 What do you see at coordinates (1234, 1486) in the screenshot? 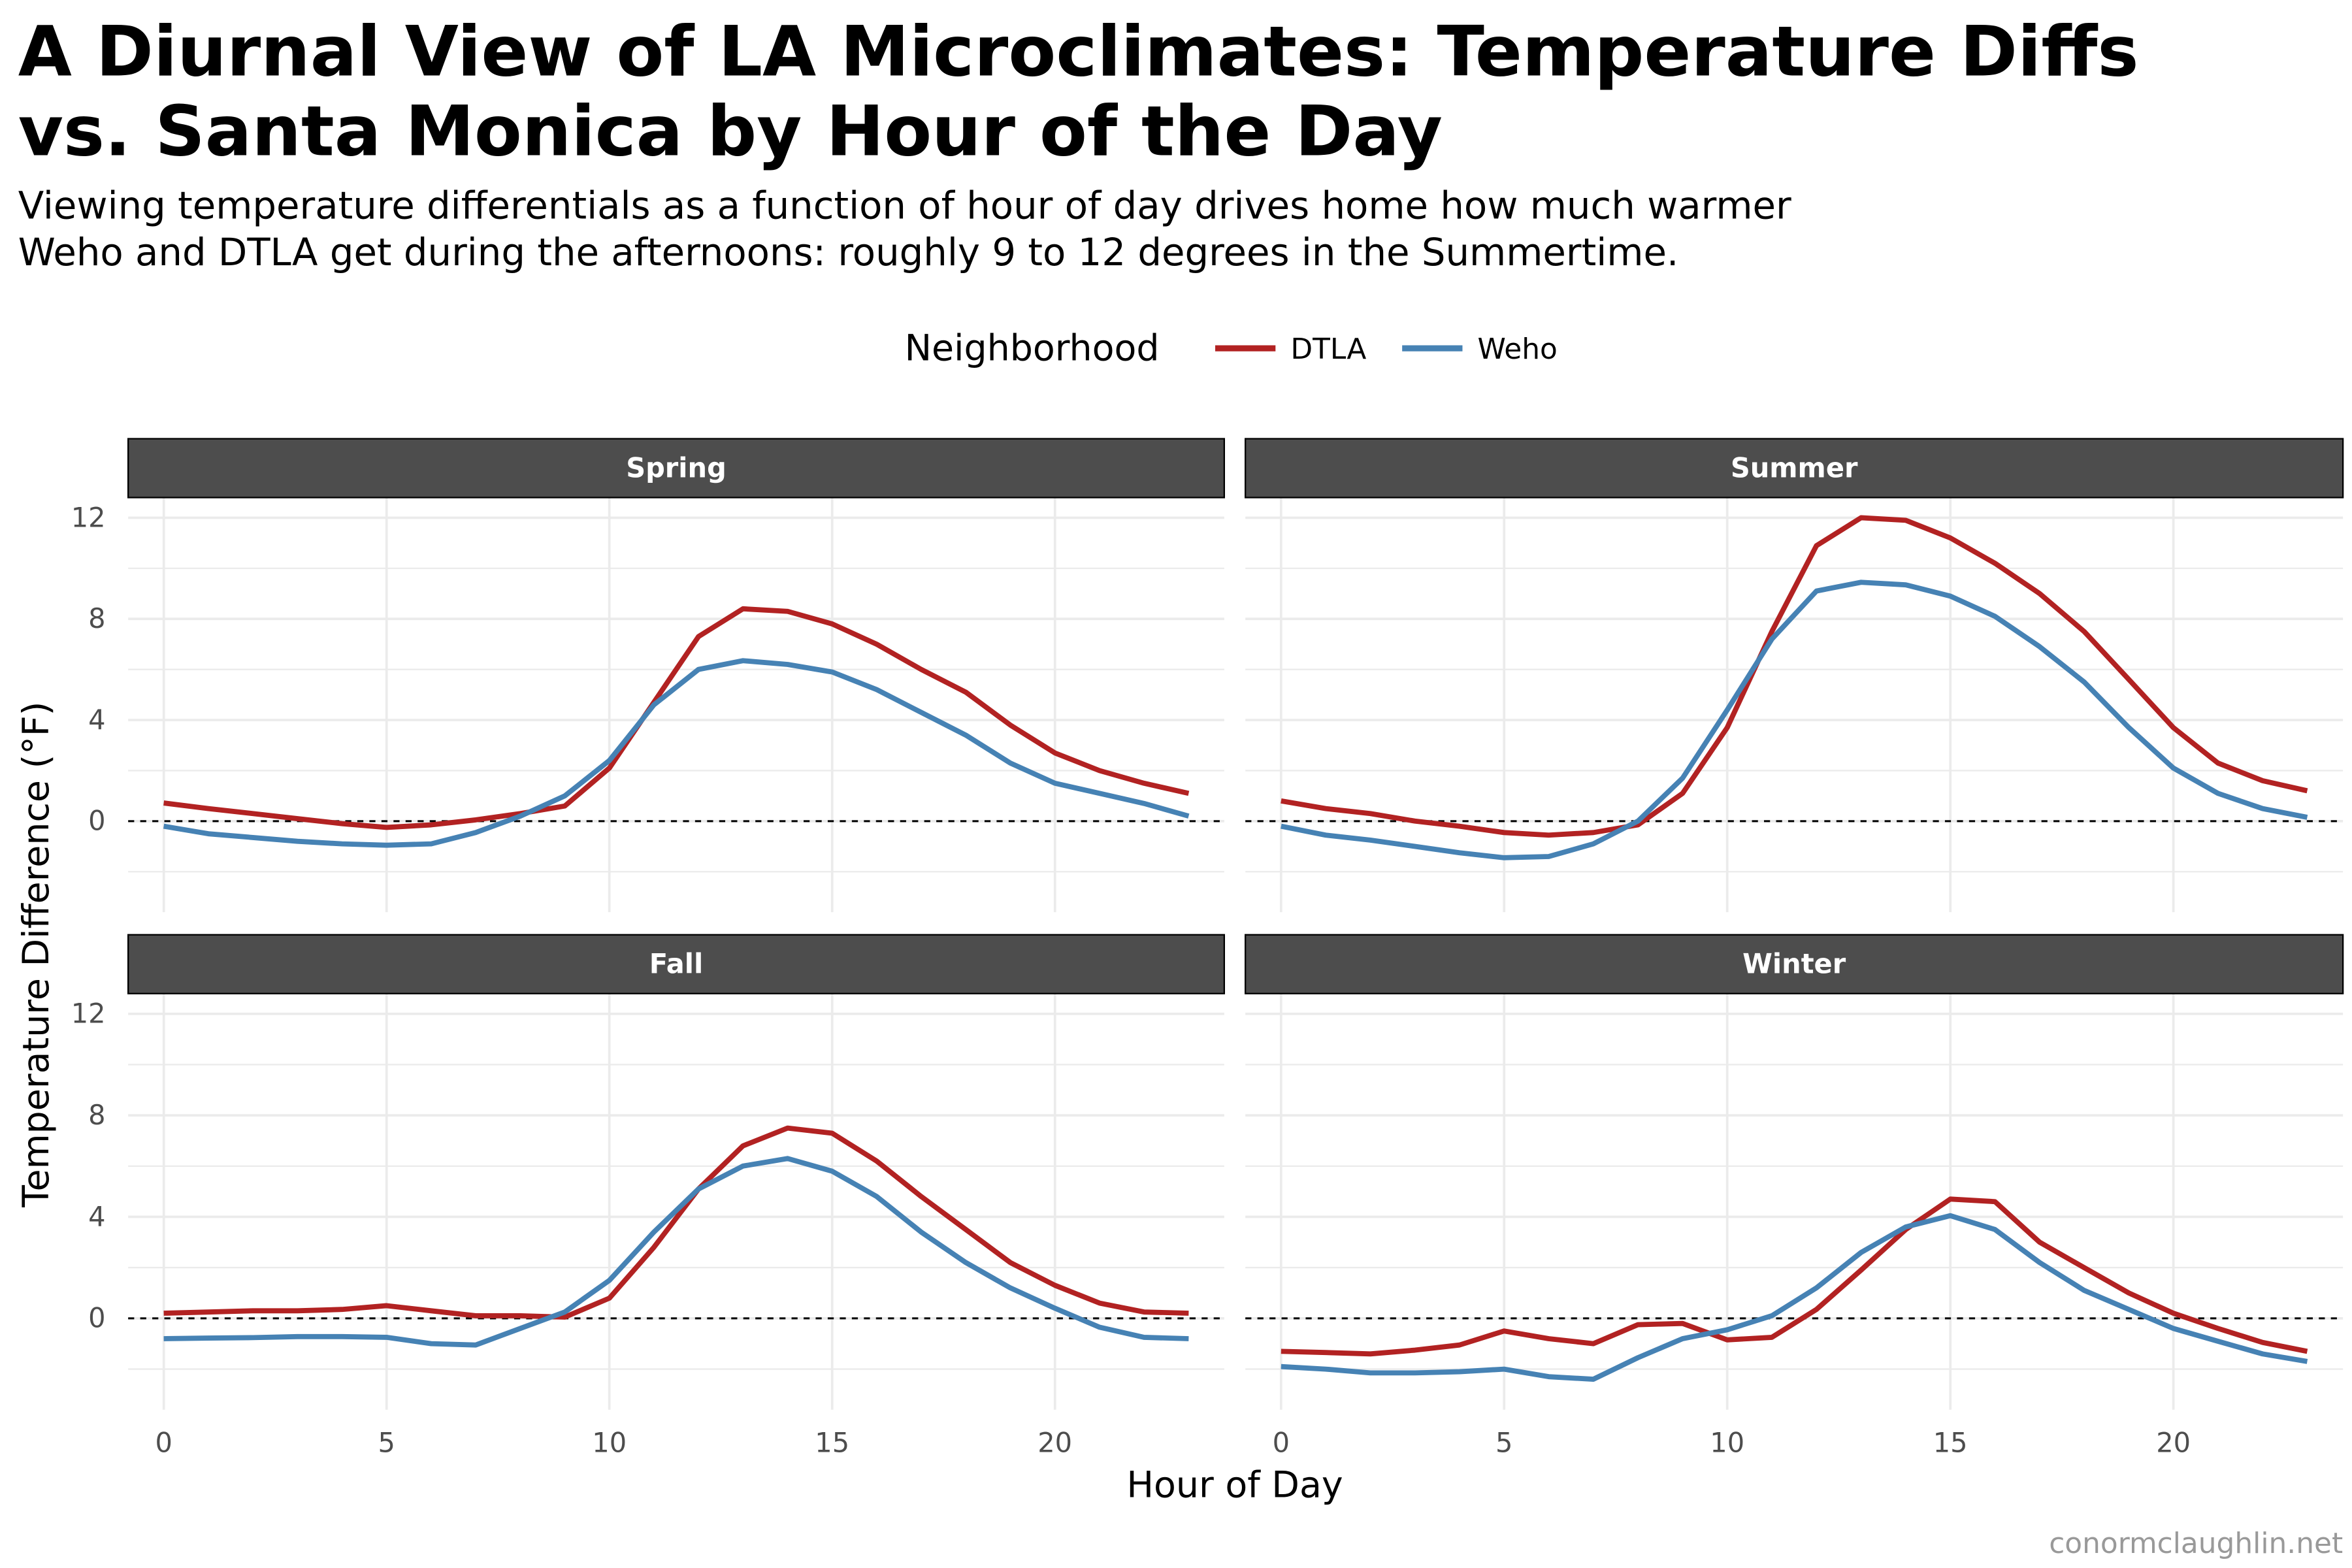
I see `x-axis-title: Hour of Day` at bounding box center [1234, 1486].